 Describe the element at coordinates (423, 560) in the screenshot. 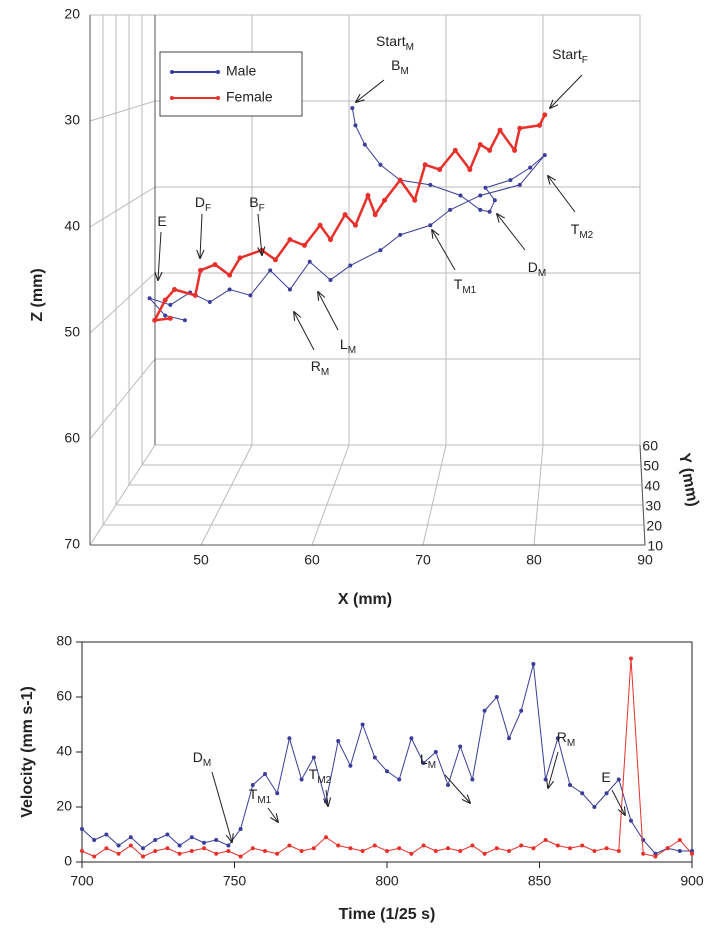

I see `x-tick-label: 70` at that location.